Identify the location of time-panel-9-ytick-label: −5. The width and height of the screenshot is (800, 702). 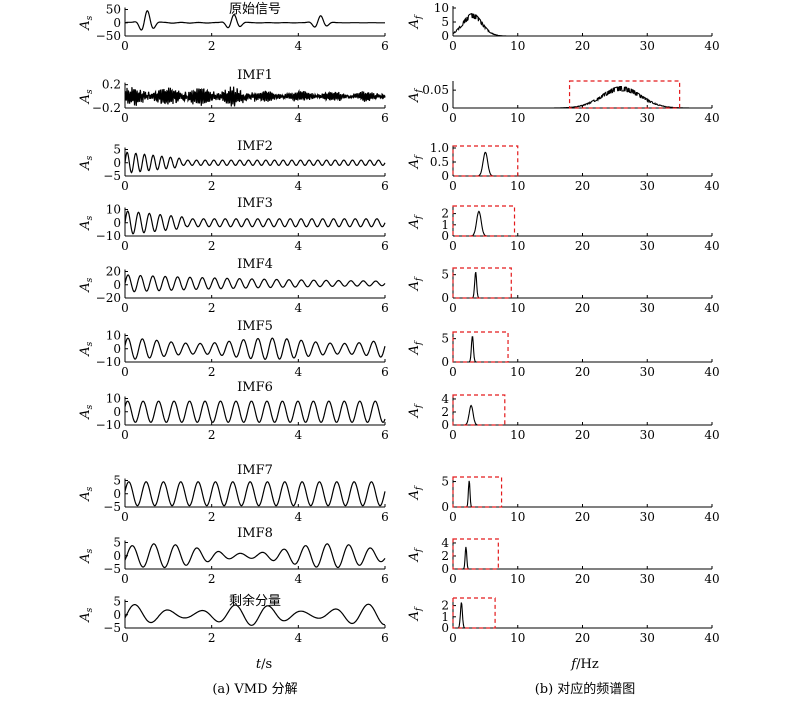
(112, 569).